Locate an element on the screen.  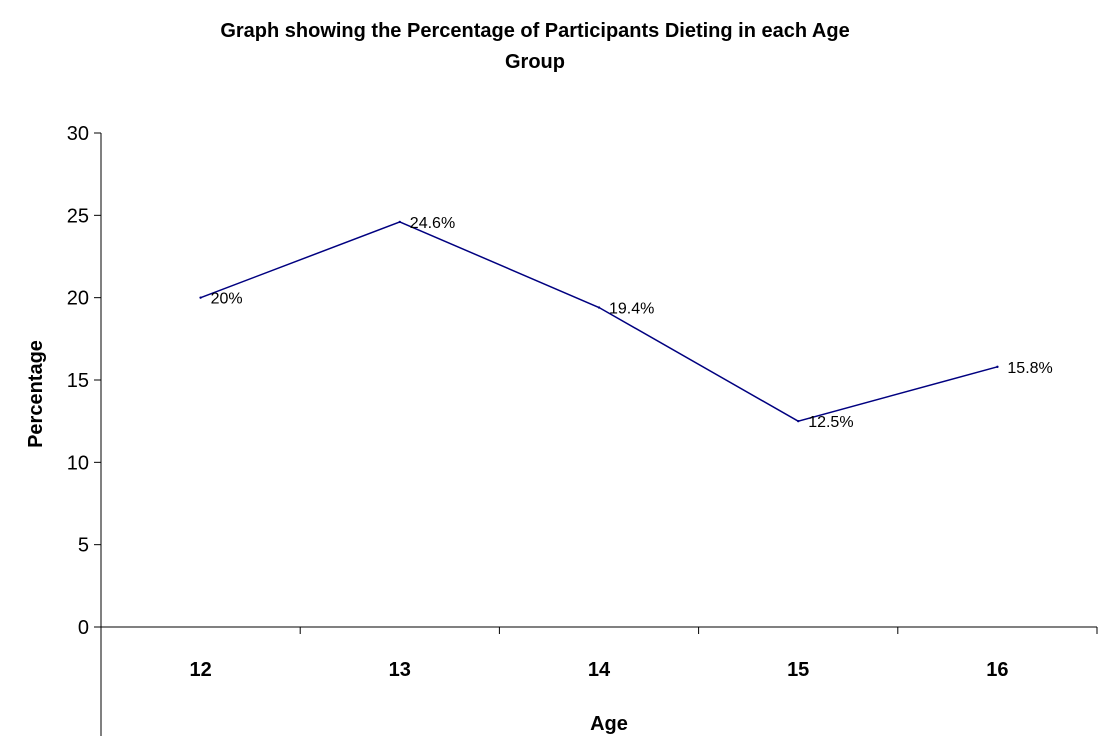
data-label: 19.4% is located at coordinates (631, 309).